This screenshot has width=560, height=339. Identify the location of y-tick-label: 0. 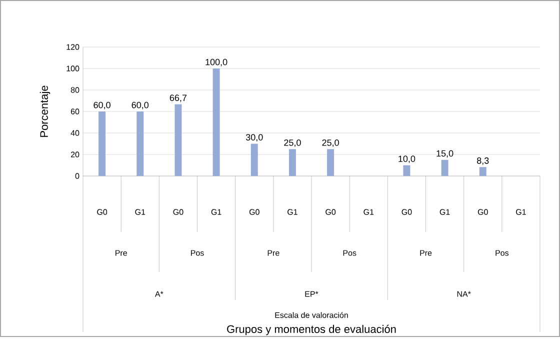
(77, 176).